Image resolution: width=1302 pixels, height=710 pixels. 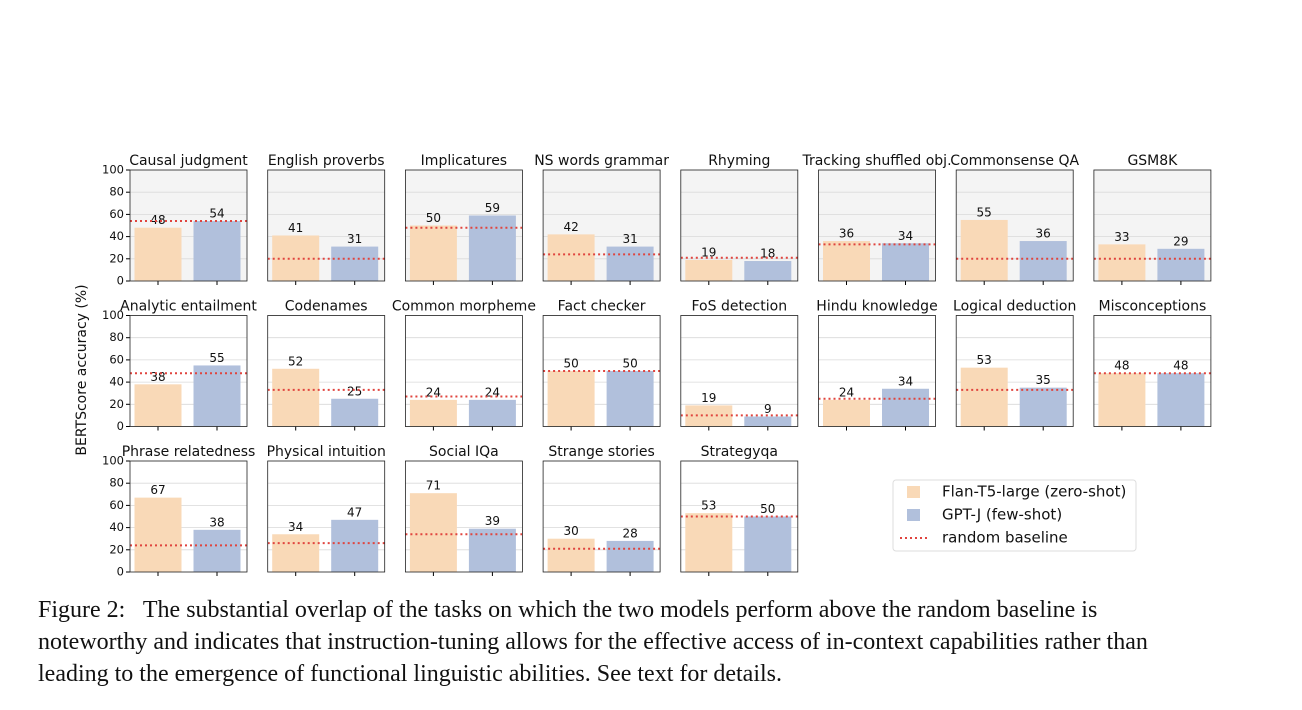 What do you see at coordinates (768, 409) in the screenshot?
I see `value-label: 9` at bounding box center [768, 409].